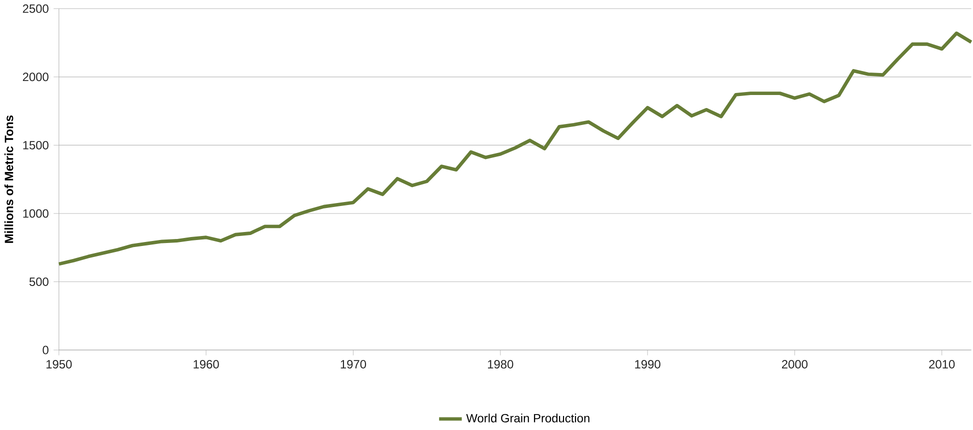 The width and height of the screenshot is (973, 430). Describe the element at coordinates (795, 364) in the screenshot. I see `x-tick-label: 2000` at that location.